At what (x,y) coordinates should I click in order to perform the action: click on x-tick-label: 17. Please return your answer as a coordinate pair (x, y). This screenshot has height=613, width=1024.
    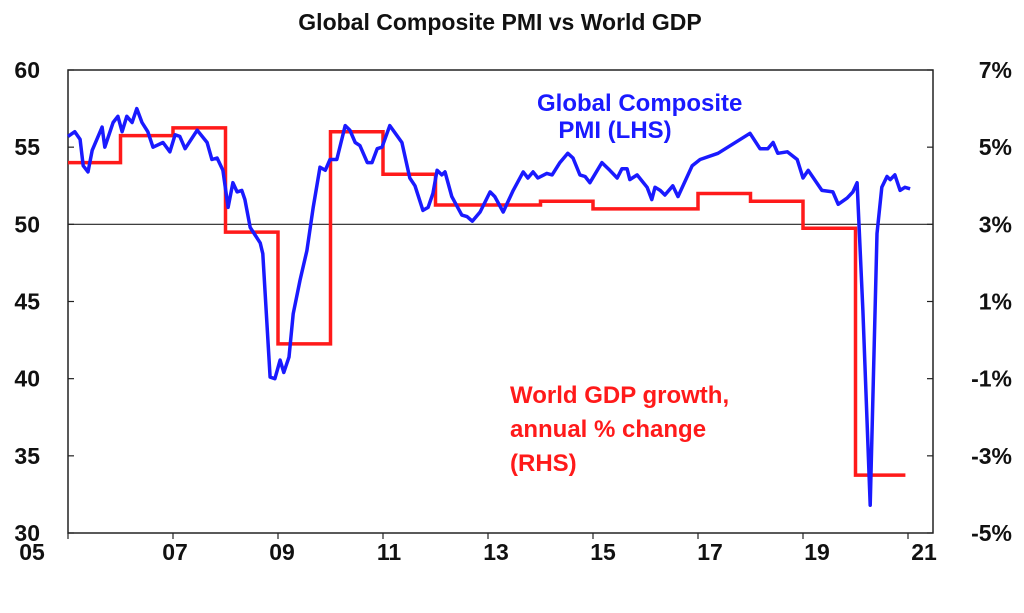
    Looking at the image, I should click on (710, 552).